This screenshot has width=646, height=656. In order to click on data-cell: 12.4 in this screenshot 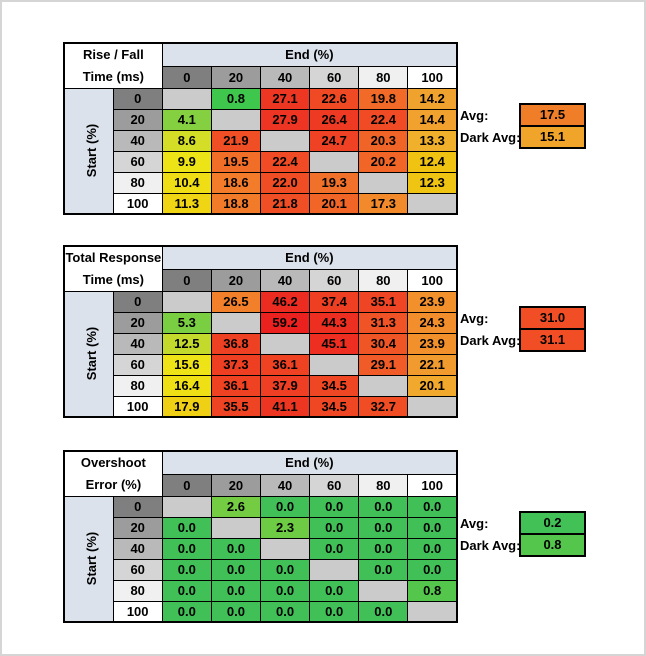, I will do `click(432, 161)`.